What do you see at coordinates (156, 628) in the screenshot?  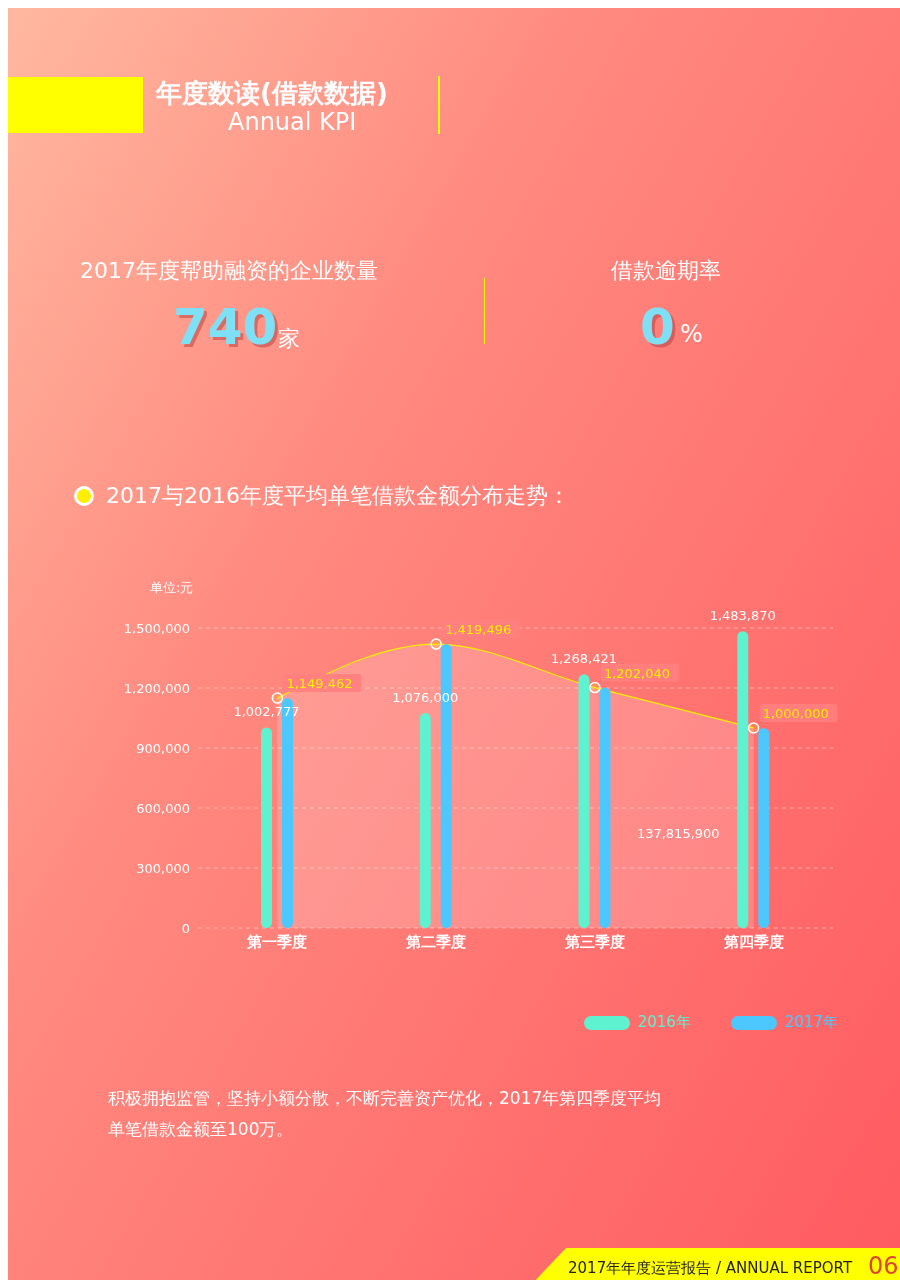 I see `y-tick-label: 1,500,000` at bounding box center [156, 628].